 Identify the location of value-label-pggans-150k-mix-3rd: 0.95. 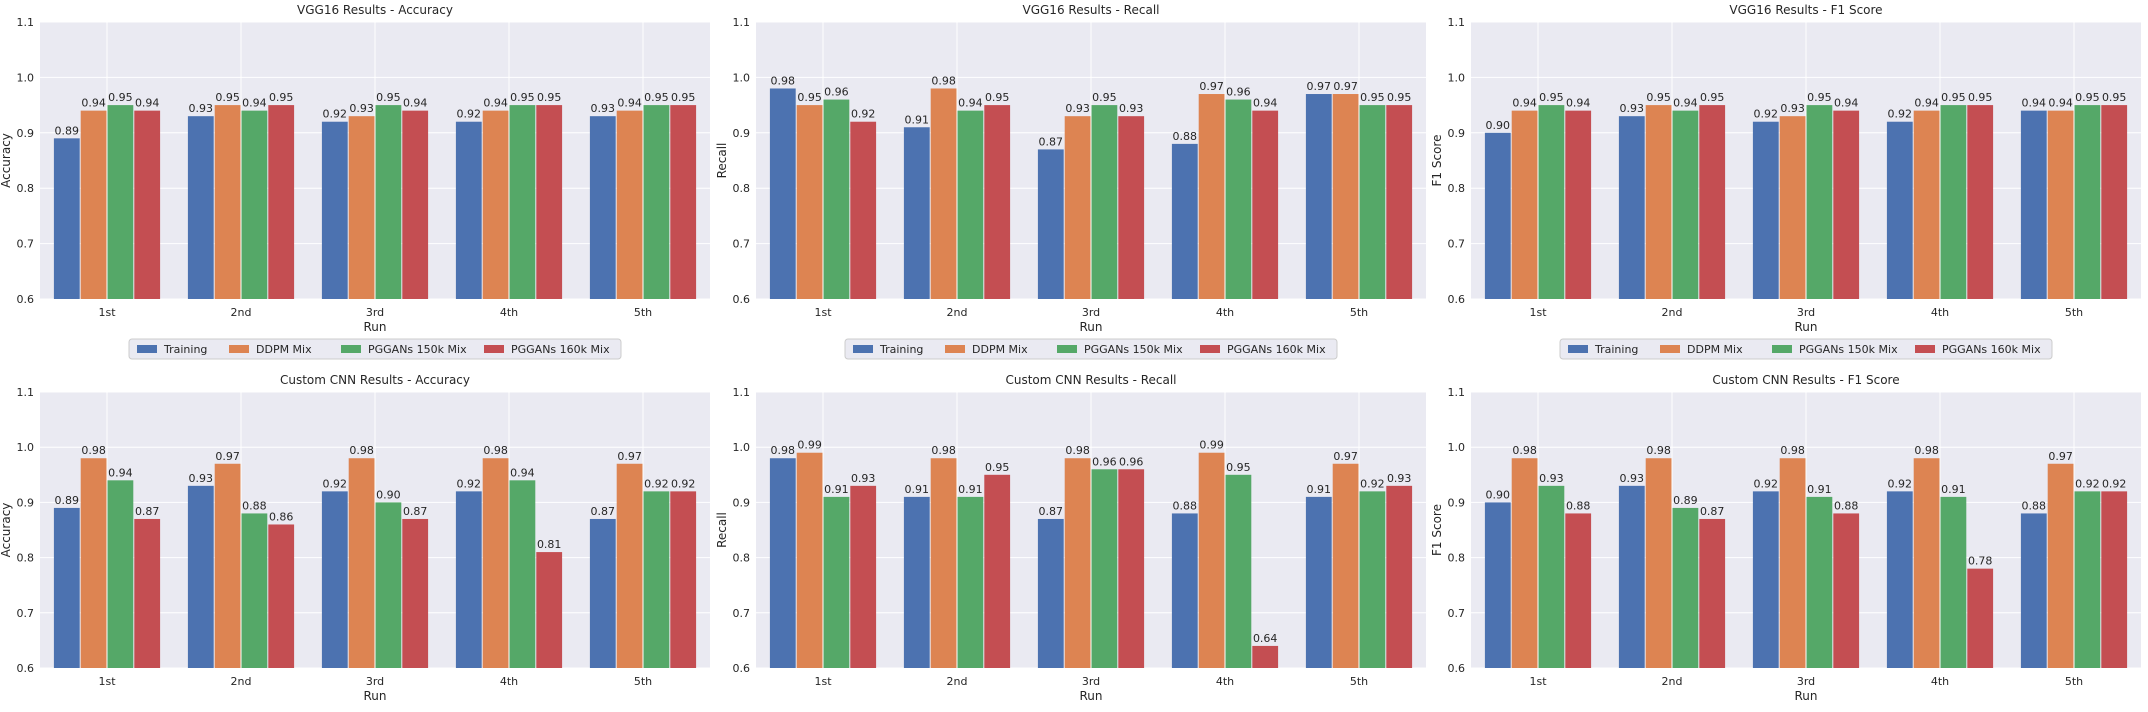
(1819, 97).